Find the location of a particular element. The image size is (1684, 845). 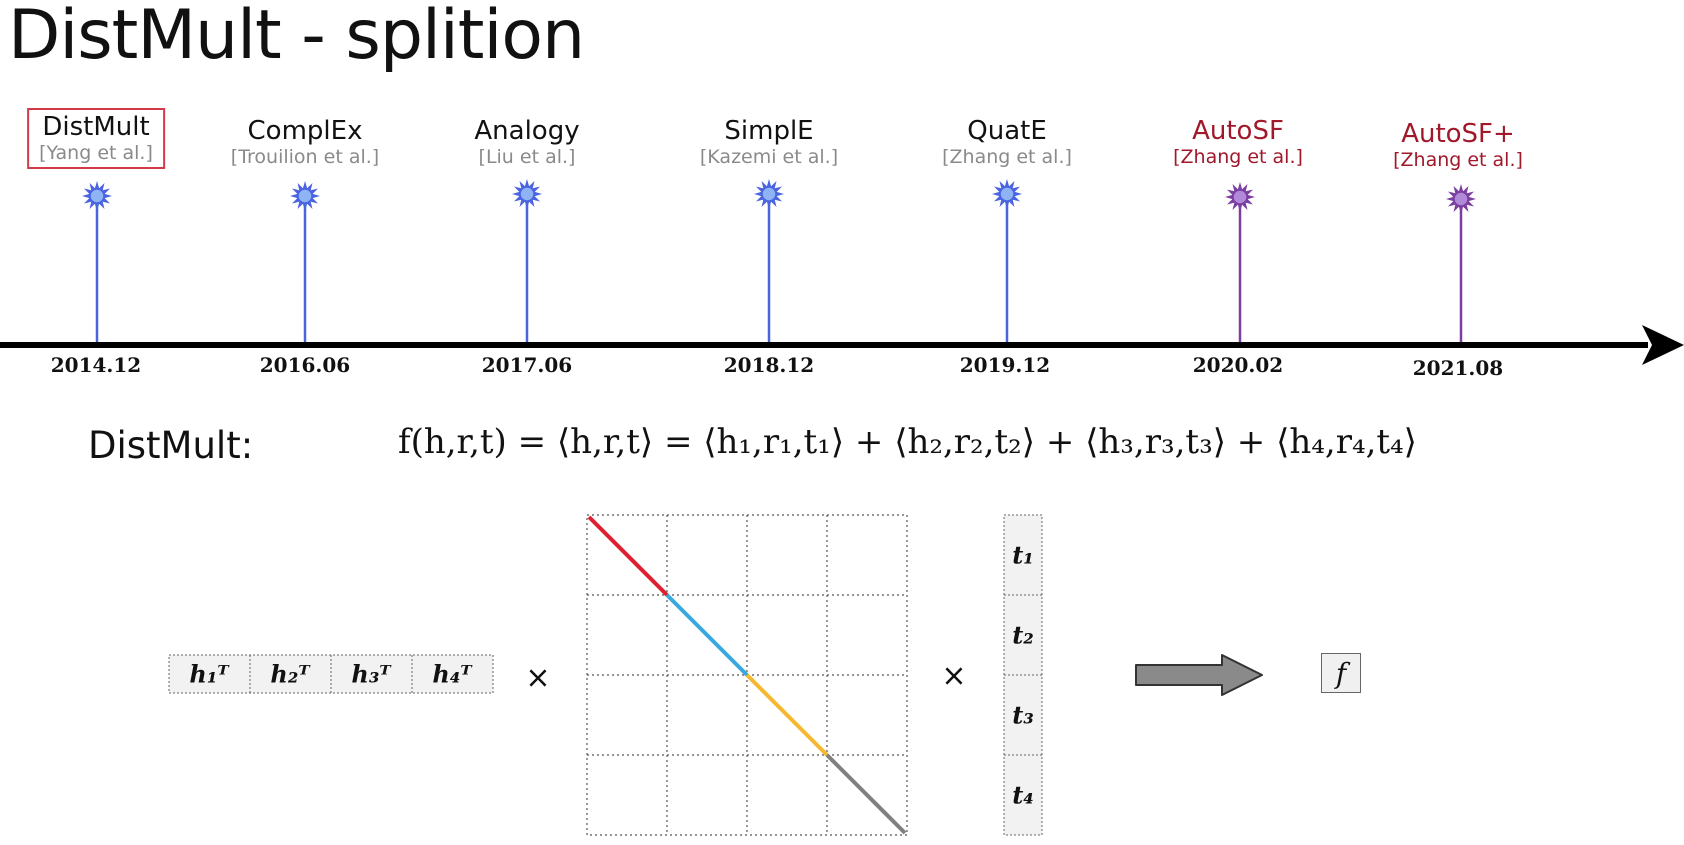

event-complex: ComplEx [Trouilion et al.] is located at coordinates (305, 142).